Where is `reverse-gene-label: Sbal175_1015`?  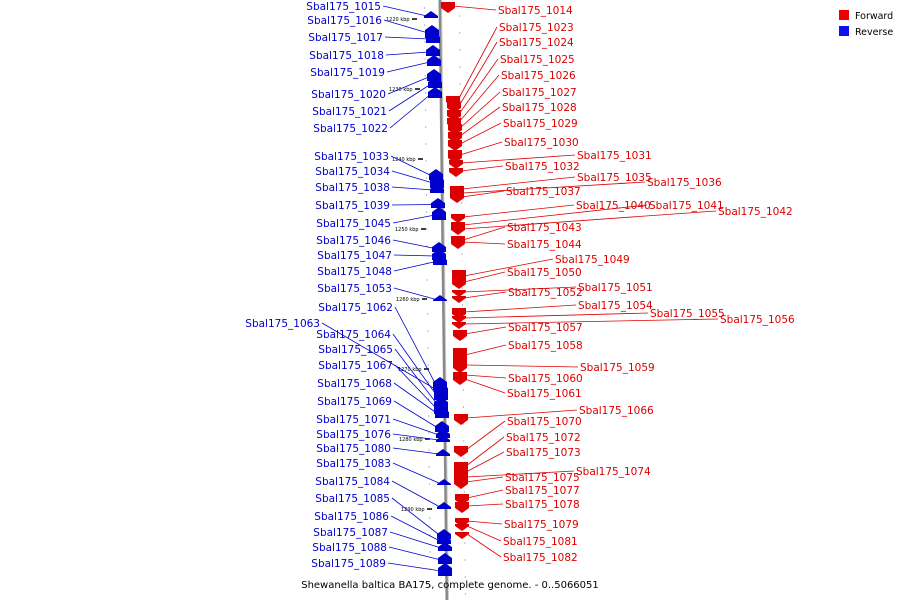 reverse-gene-label: Sbal175_1015 is located at coordinates (343, 7).